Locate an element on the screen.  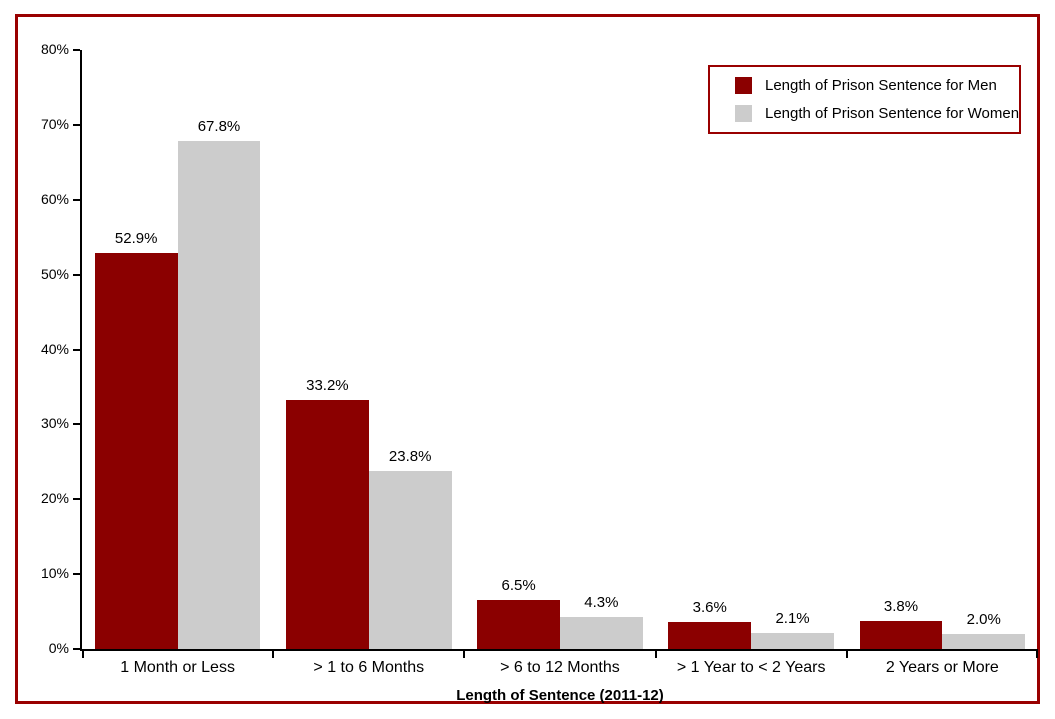
bar-women: 2.0% is located at coordinates (984, 630).